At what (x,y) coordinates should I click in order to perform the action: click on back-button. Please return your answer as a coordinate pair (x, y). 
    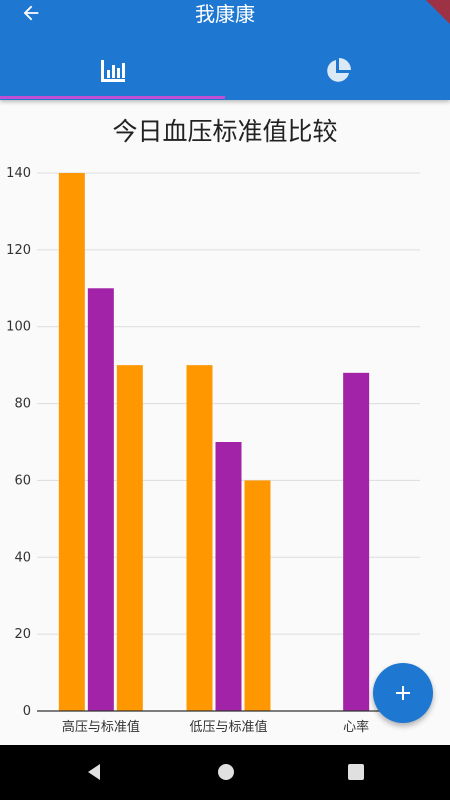
    Looking at the image, I should click on (31, 13).